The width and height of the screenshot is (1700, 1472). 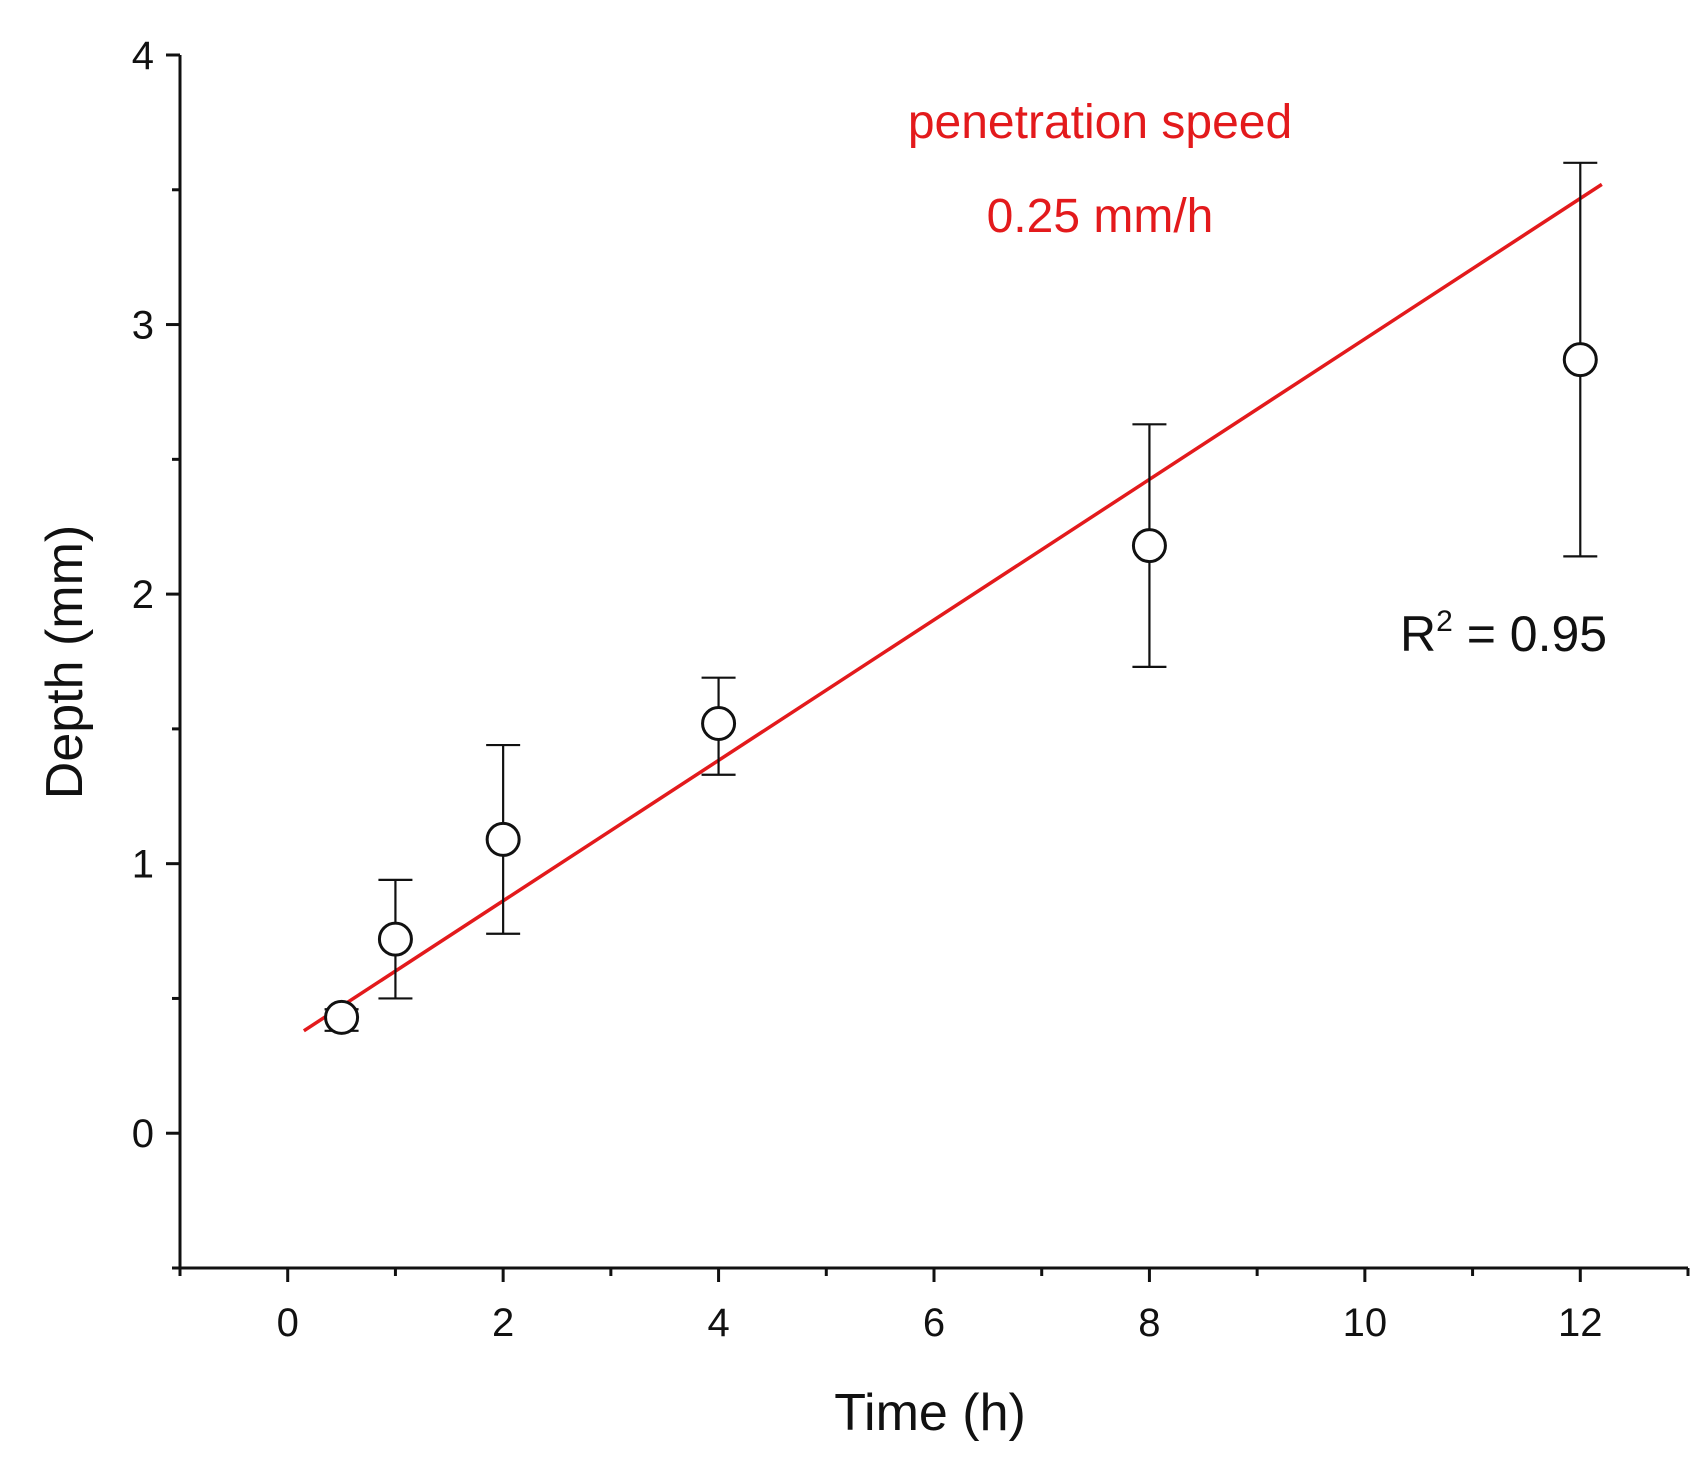 I want to click on y-tick-label: 2, so click(x=143, y=595).